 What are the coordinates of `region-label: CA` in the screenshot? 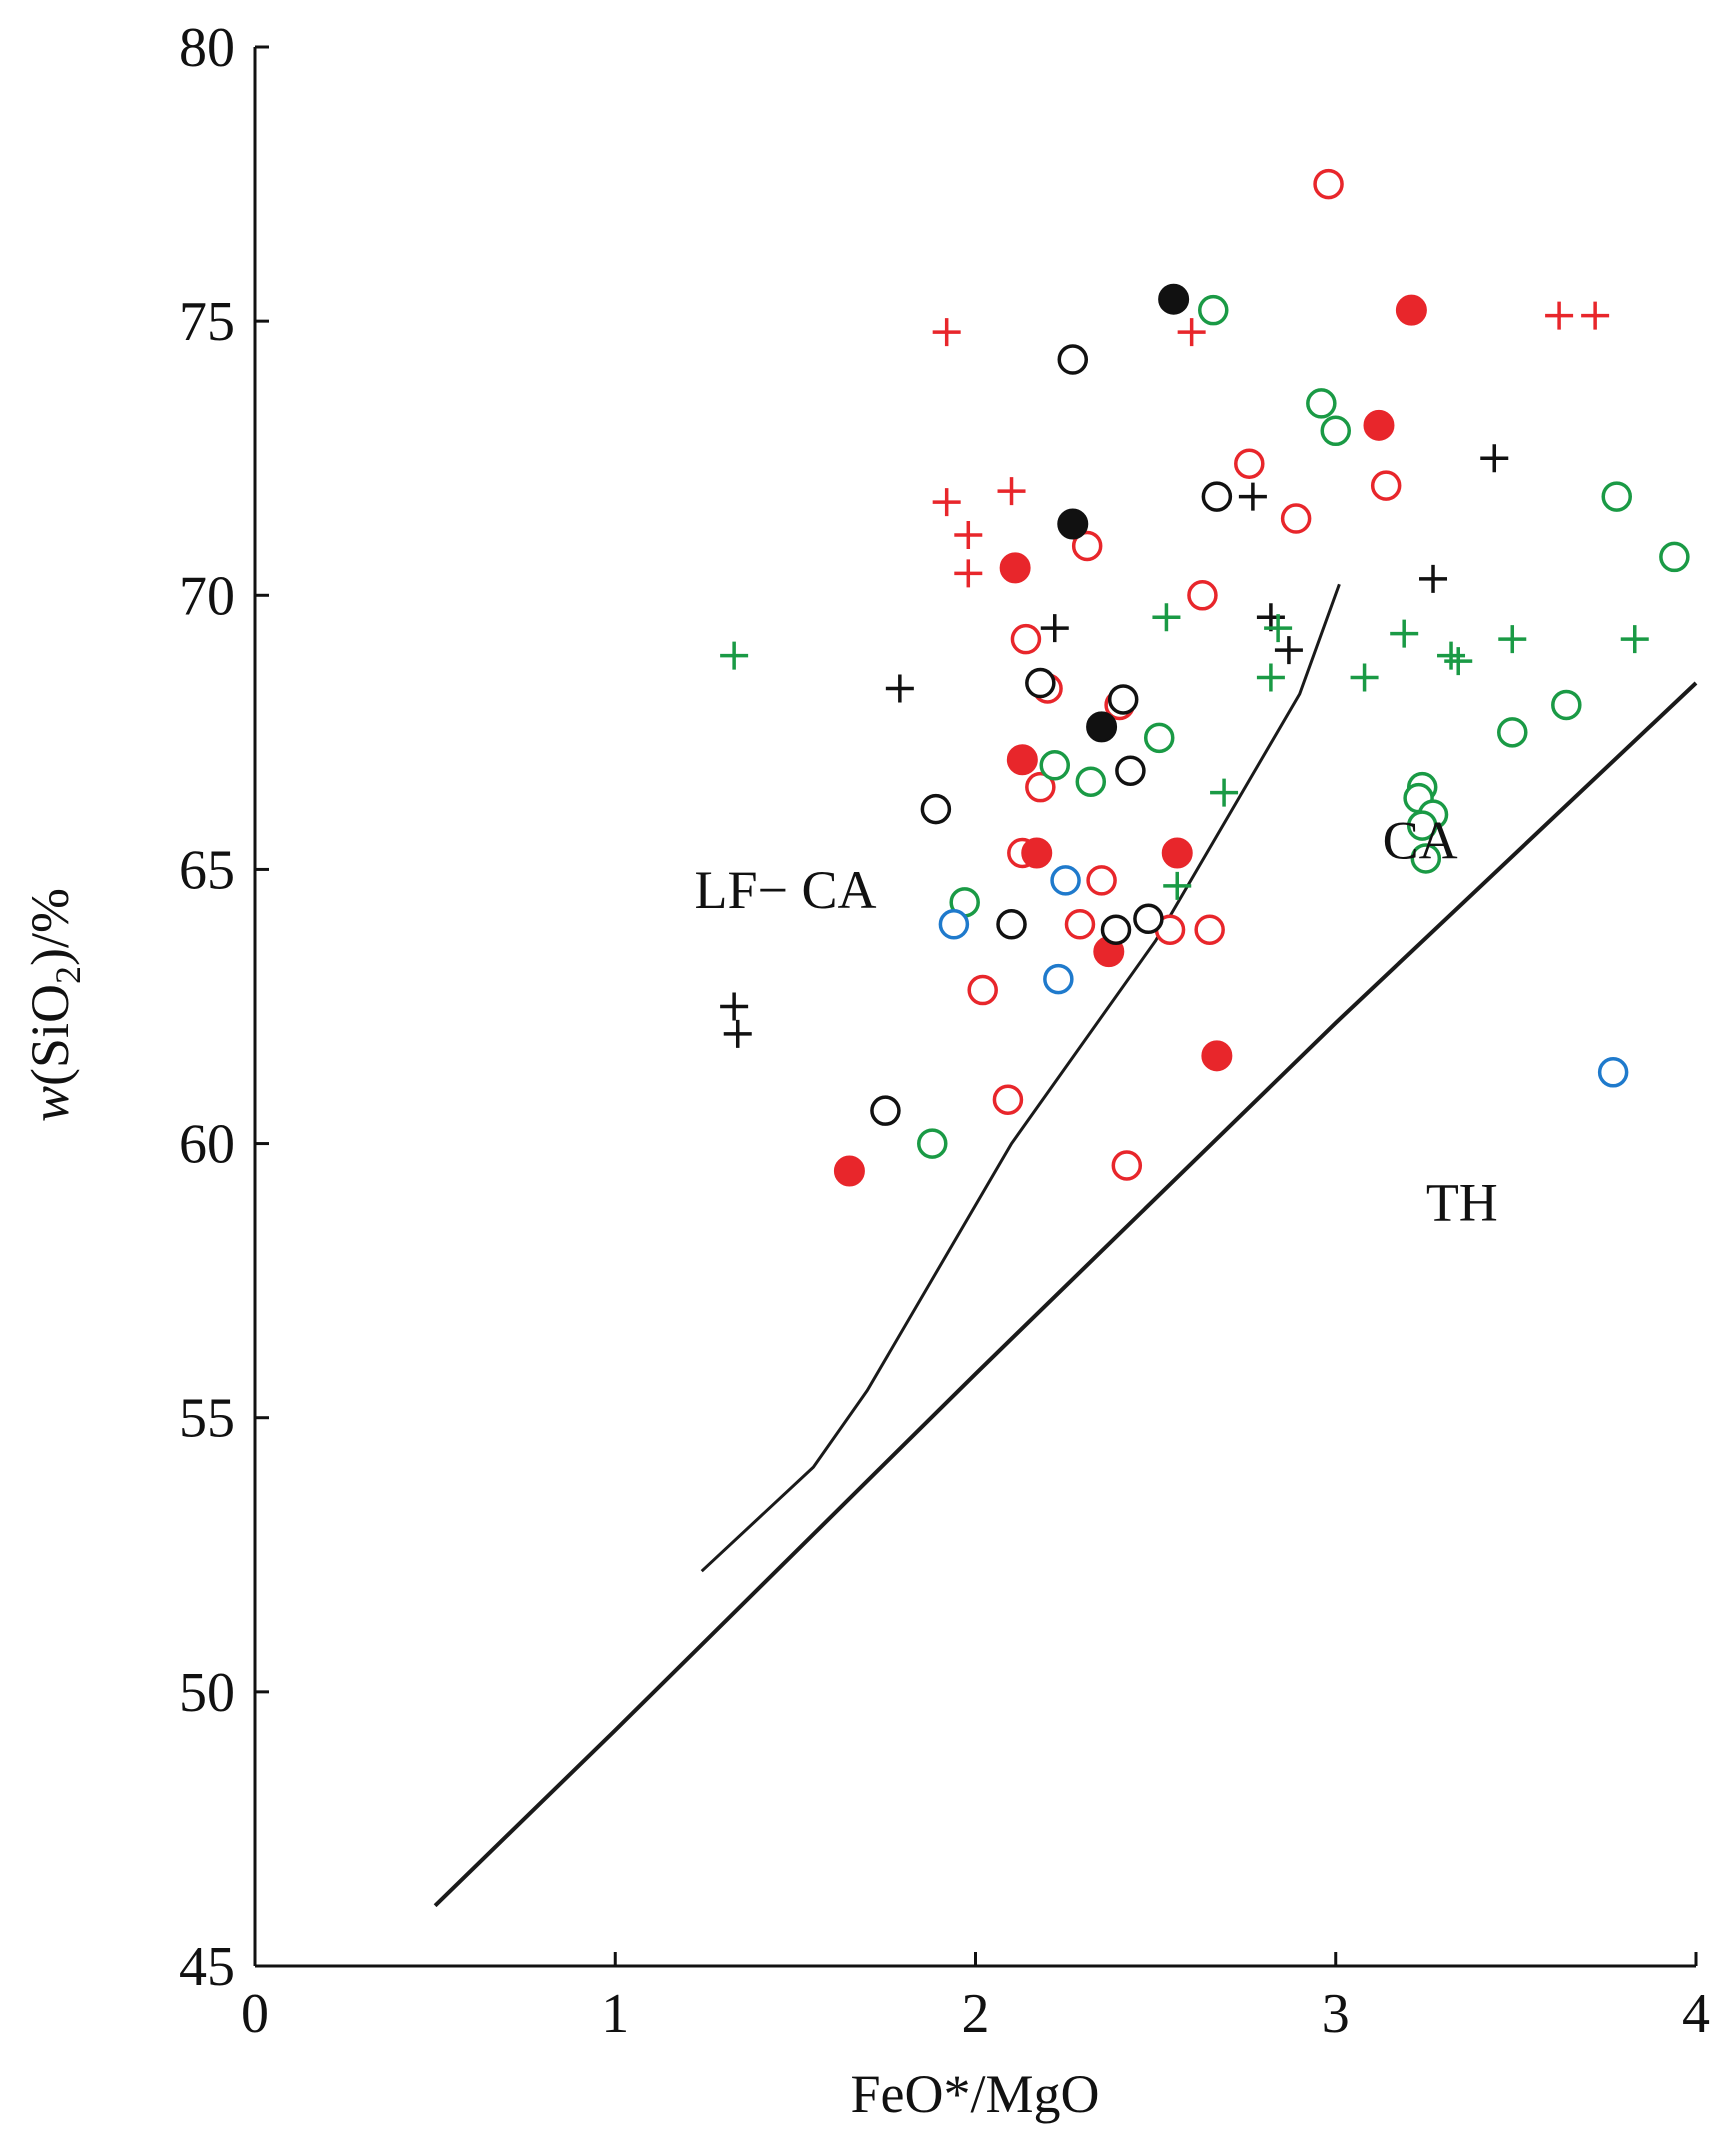 It's located at (1420, 840).